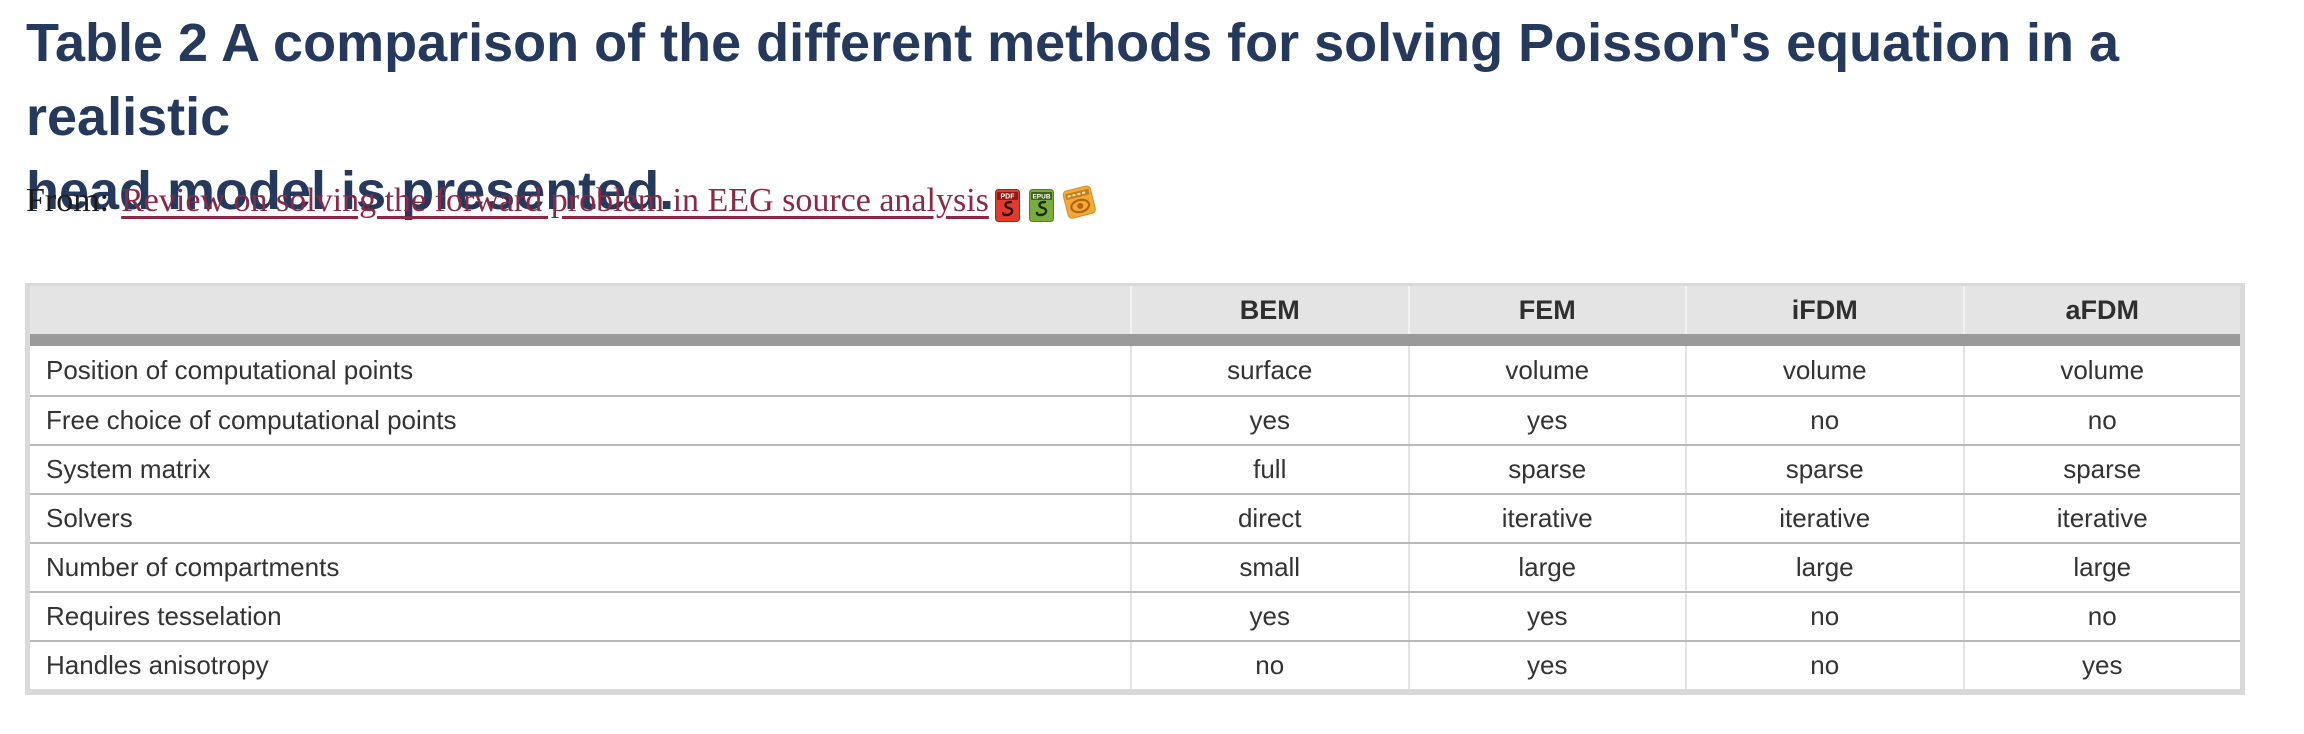 This screenshot has height=734, width=2304. I want to click on row-label: System matrix, so click(128, 469).